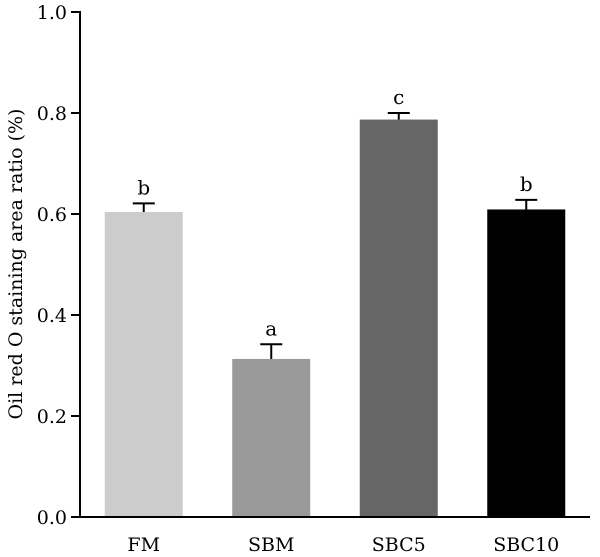 The image size is (600, 557). What do you see at coordinates (52, 518) in the screenshot?
I see `y-tick-label: 0.0` at bounding box center [52, 518].